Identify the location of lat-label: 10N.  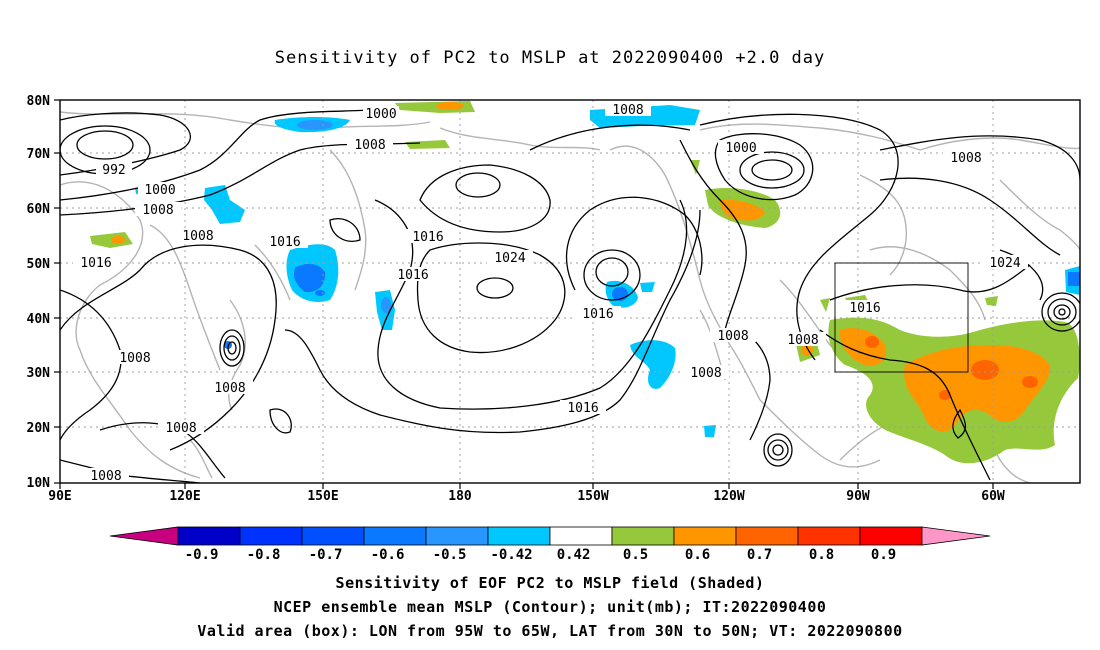
(39, 483).